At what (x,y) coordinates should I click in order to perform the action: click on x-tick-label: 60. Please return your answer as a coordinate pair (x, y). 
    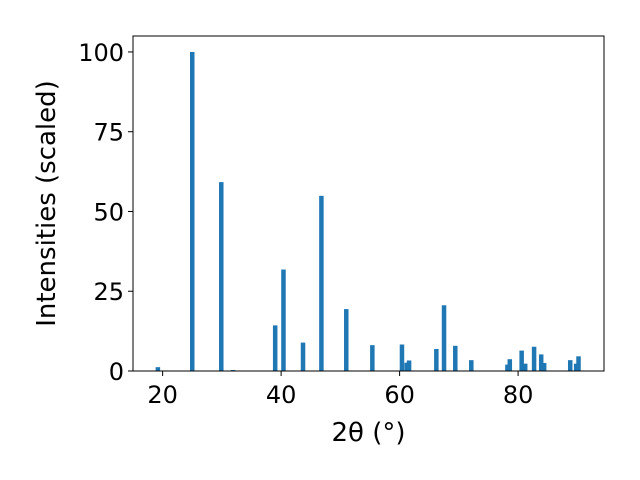
    Looking at the image, I should click on (399, 395).